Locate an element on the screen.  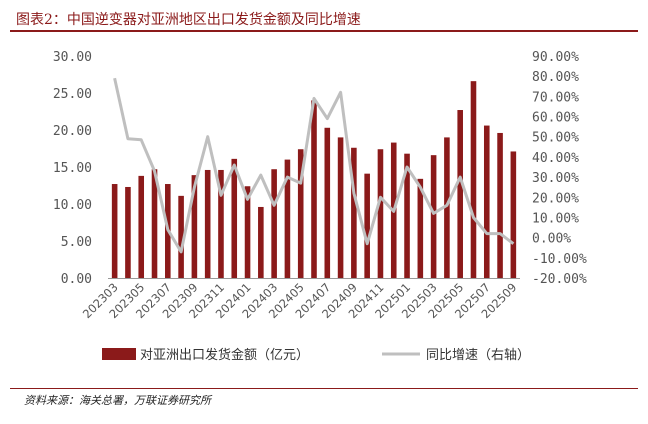
right-tick-label: 30.00% is located at coordinates (555, 178).